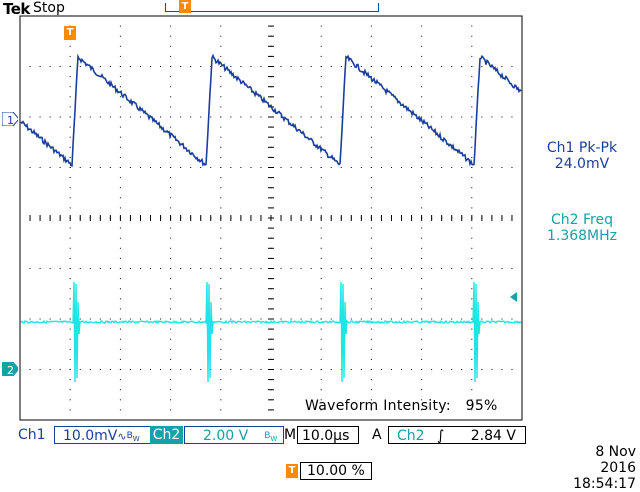 This screenshot has width=640, height=492. What do you see at coordinates (328, 435) in the screenshot?
I see `timebase: 10.0µs` at bounding box center [328, 435].